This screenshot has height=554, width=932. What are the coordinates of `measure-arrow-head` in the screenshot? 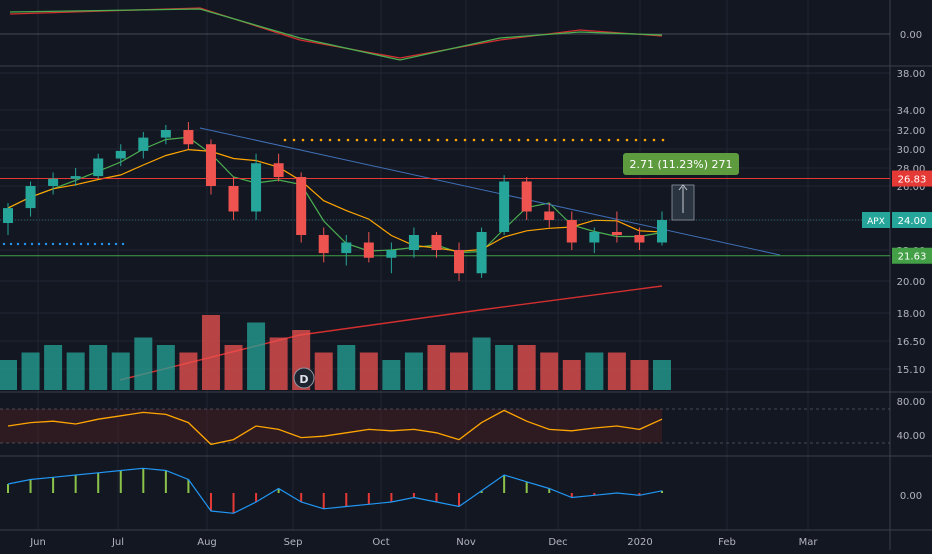 It's located at (683, 187).